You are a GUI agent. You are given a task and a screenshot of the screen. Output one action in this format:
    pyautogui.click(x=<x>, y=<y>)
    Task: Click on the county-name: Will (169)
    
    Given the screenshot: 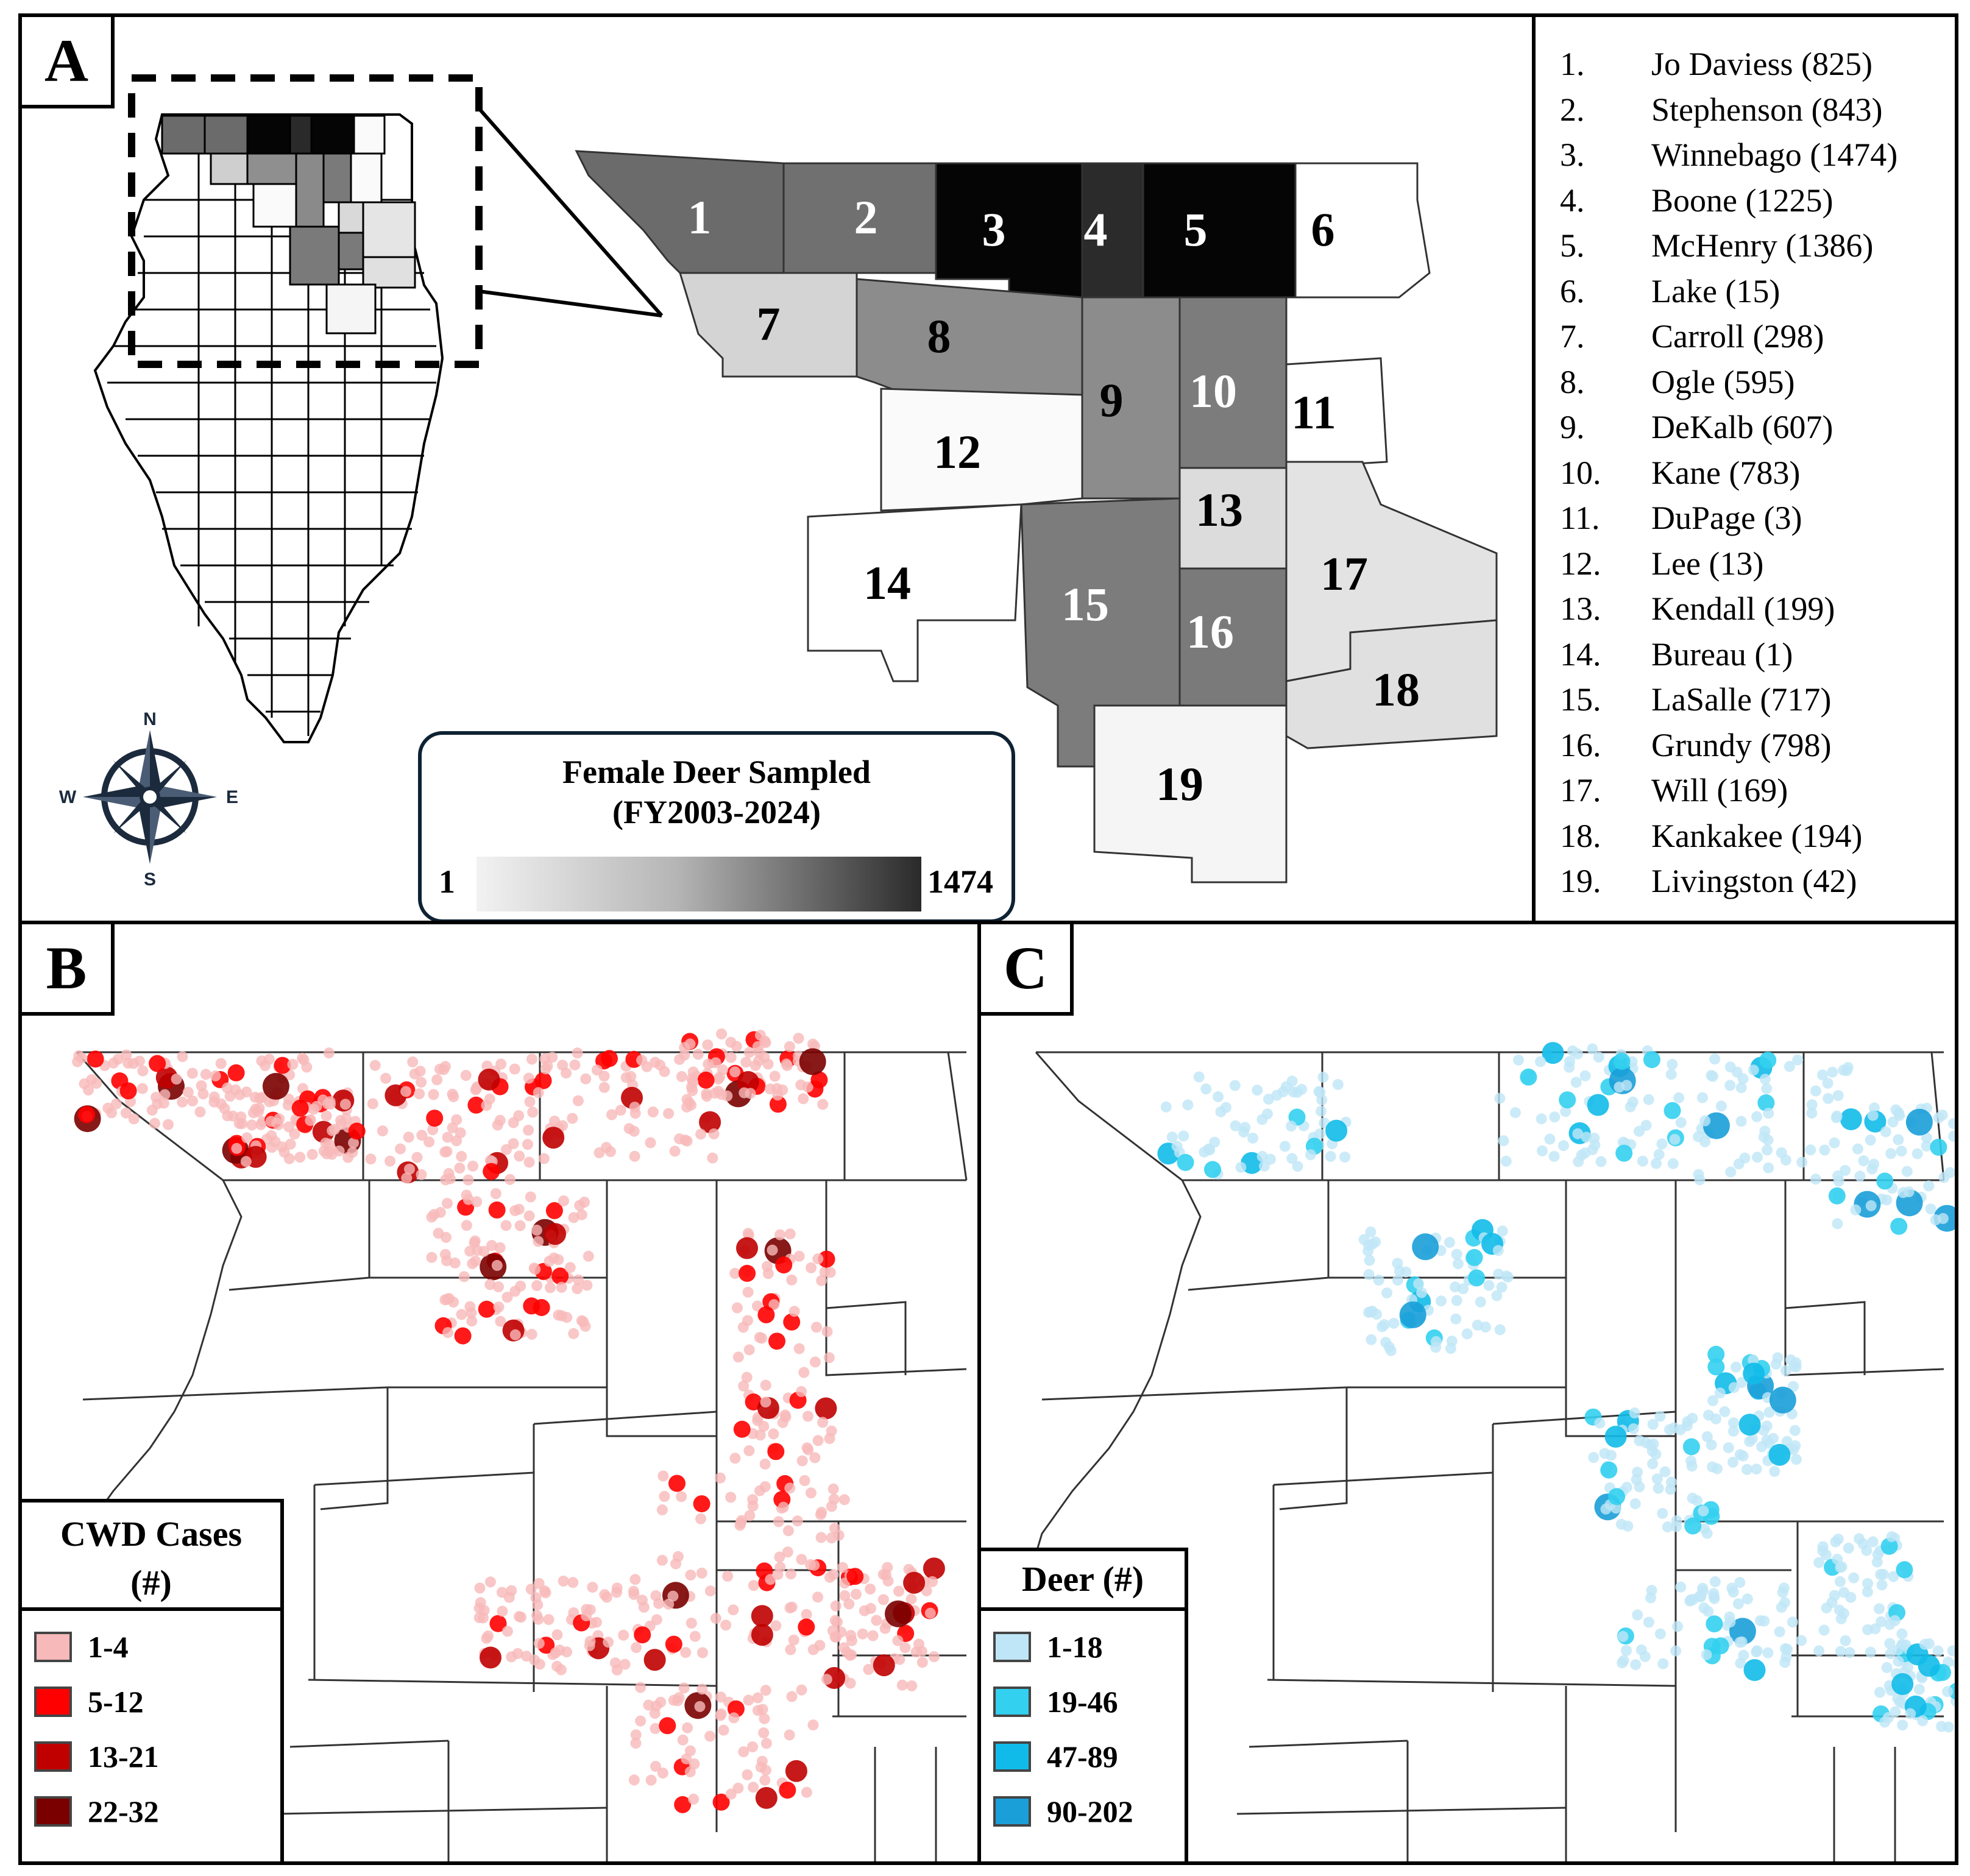 What is the action you would take?
    pyautogui.click(x=1719, y=790)
    